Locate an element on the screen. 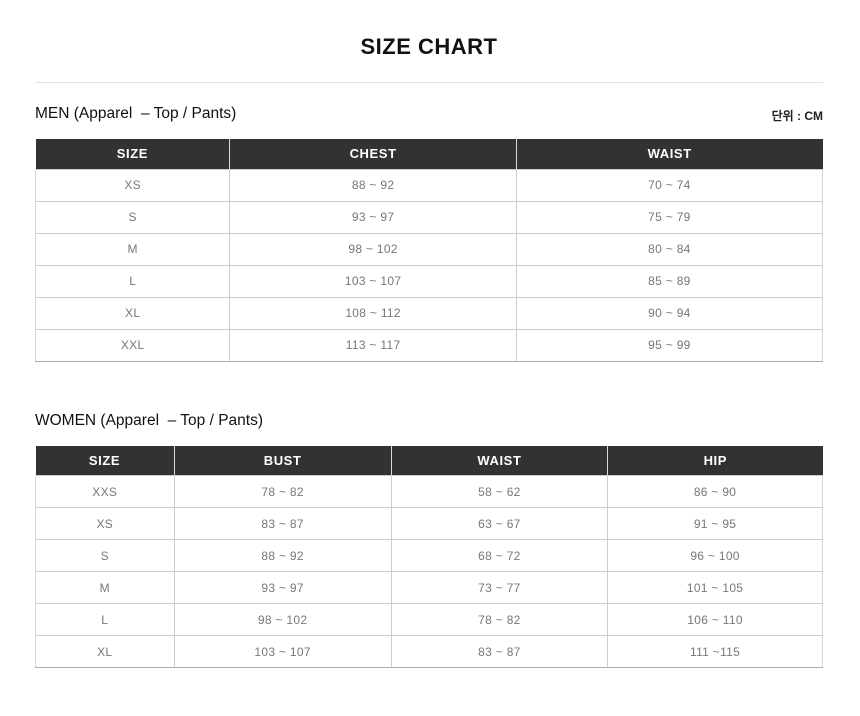 The height and width of the screenshot is (716, 860). measure-cell: 68 ~ 72 is located at coordinates (499, 555).